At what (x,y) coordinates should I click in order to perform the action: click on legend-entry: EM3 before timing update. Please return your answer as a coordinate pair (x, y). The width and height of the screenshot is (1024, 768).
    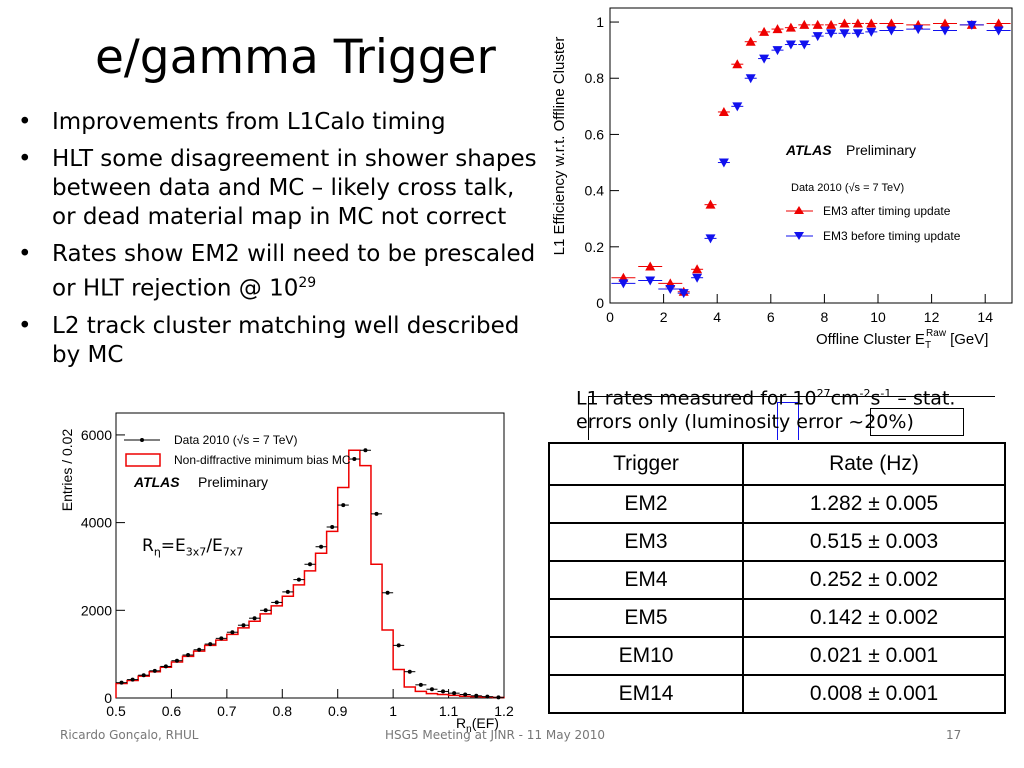
    Looking at the image, I should click on (892, 236).